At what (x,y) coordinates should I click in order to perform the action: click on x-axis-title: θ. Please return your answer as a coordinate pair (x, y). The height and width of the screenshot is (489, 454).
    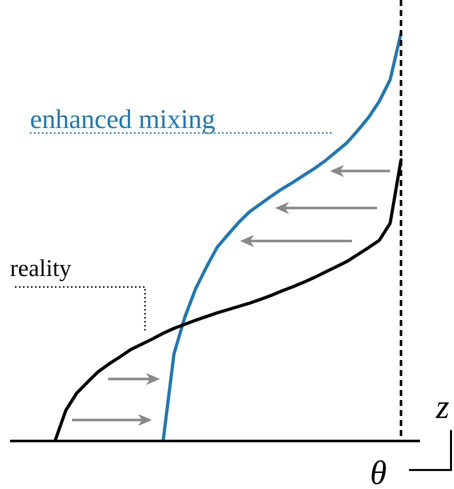
    Looking at the image, I should click on (378, 472).